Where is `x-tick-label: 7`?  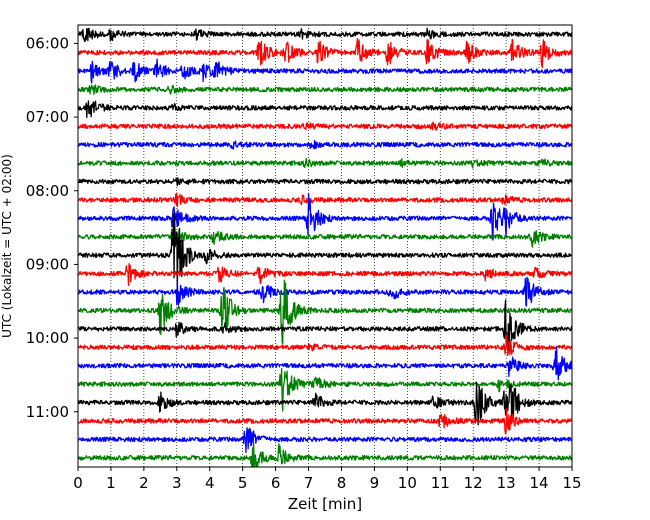 x-tick-label: 7 is located at coordinates (309, 483).